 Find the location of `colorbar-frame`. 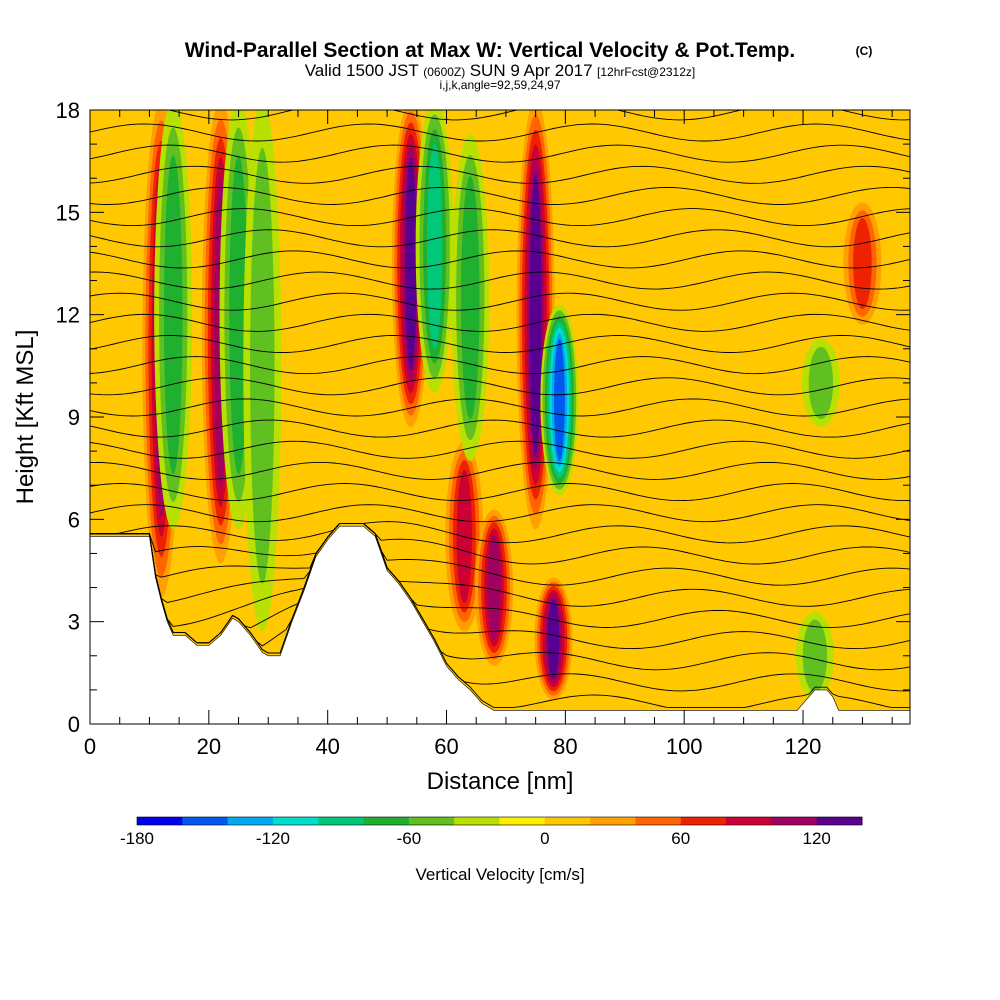

colorbar-frame is located at coordinates (499, 821).